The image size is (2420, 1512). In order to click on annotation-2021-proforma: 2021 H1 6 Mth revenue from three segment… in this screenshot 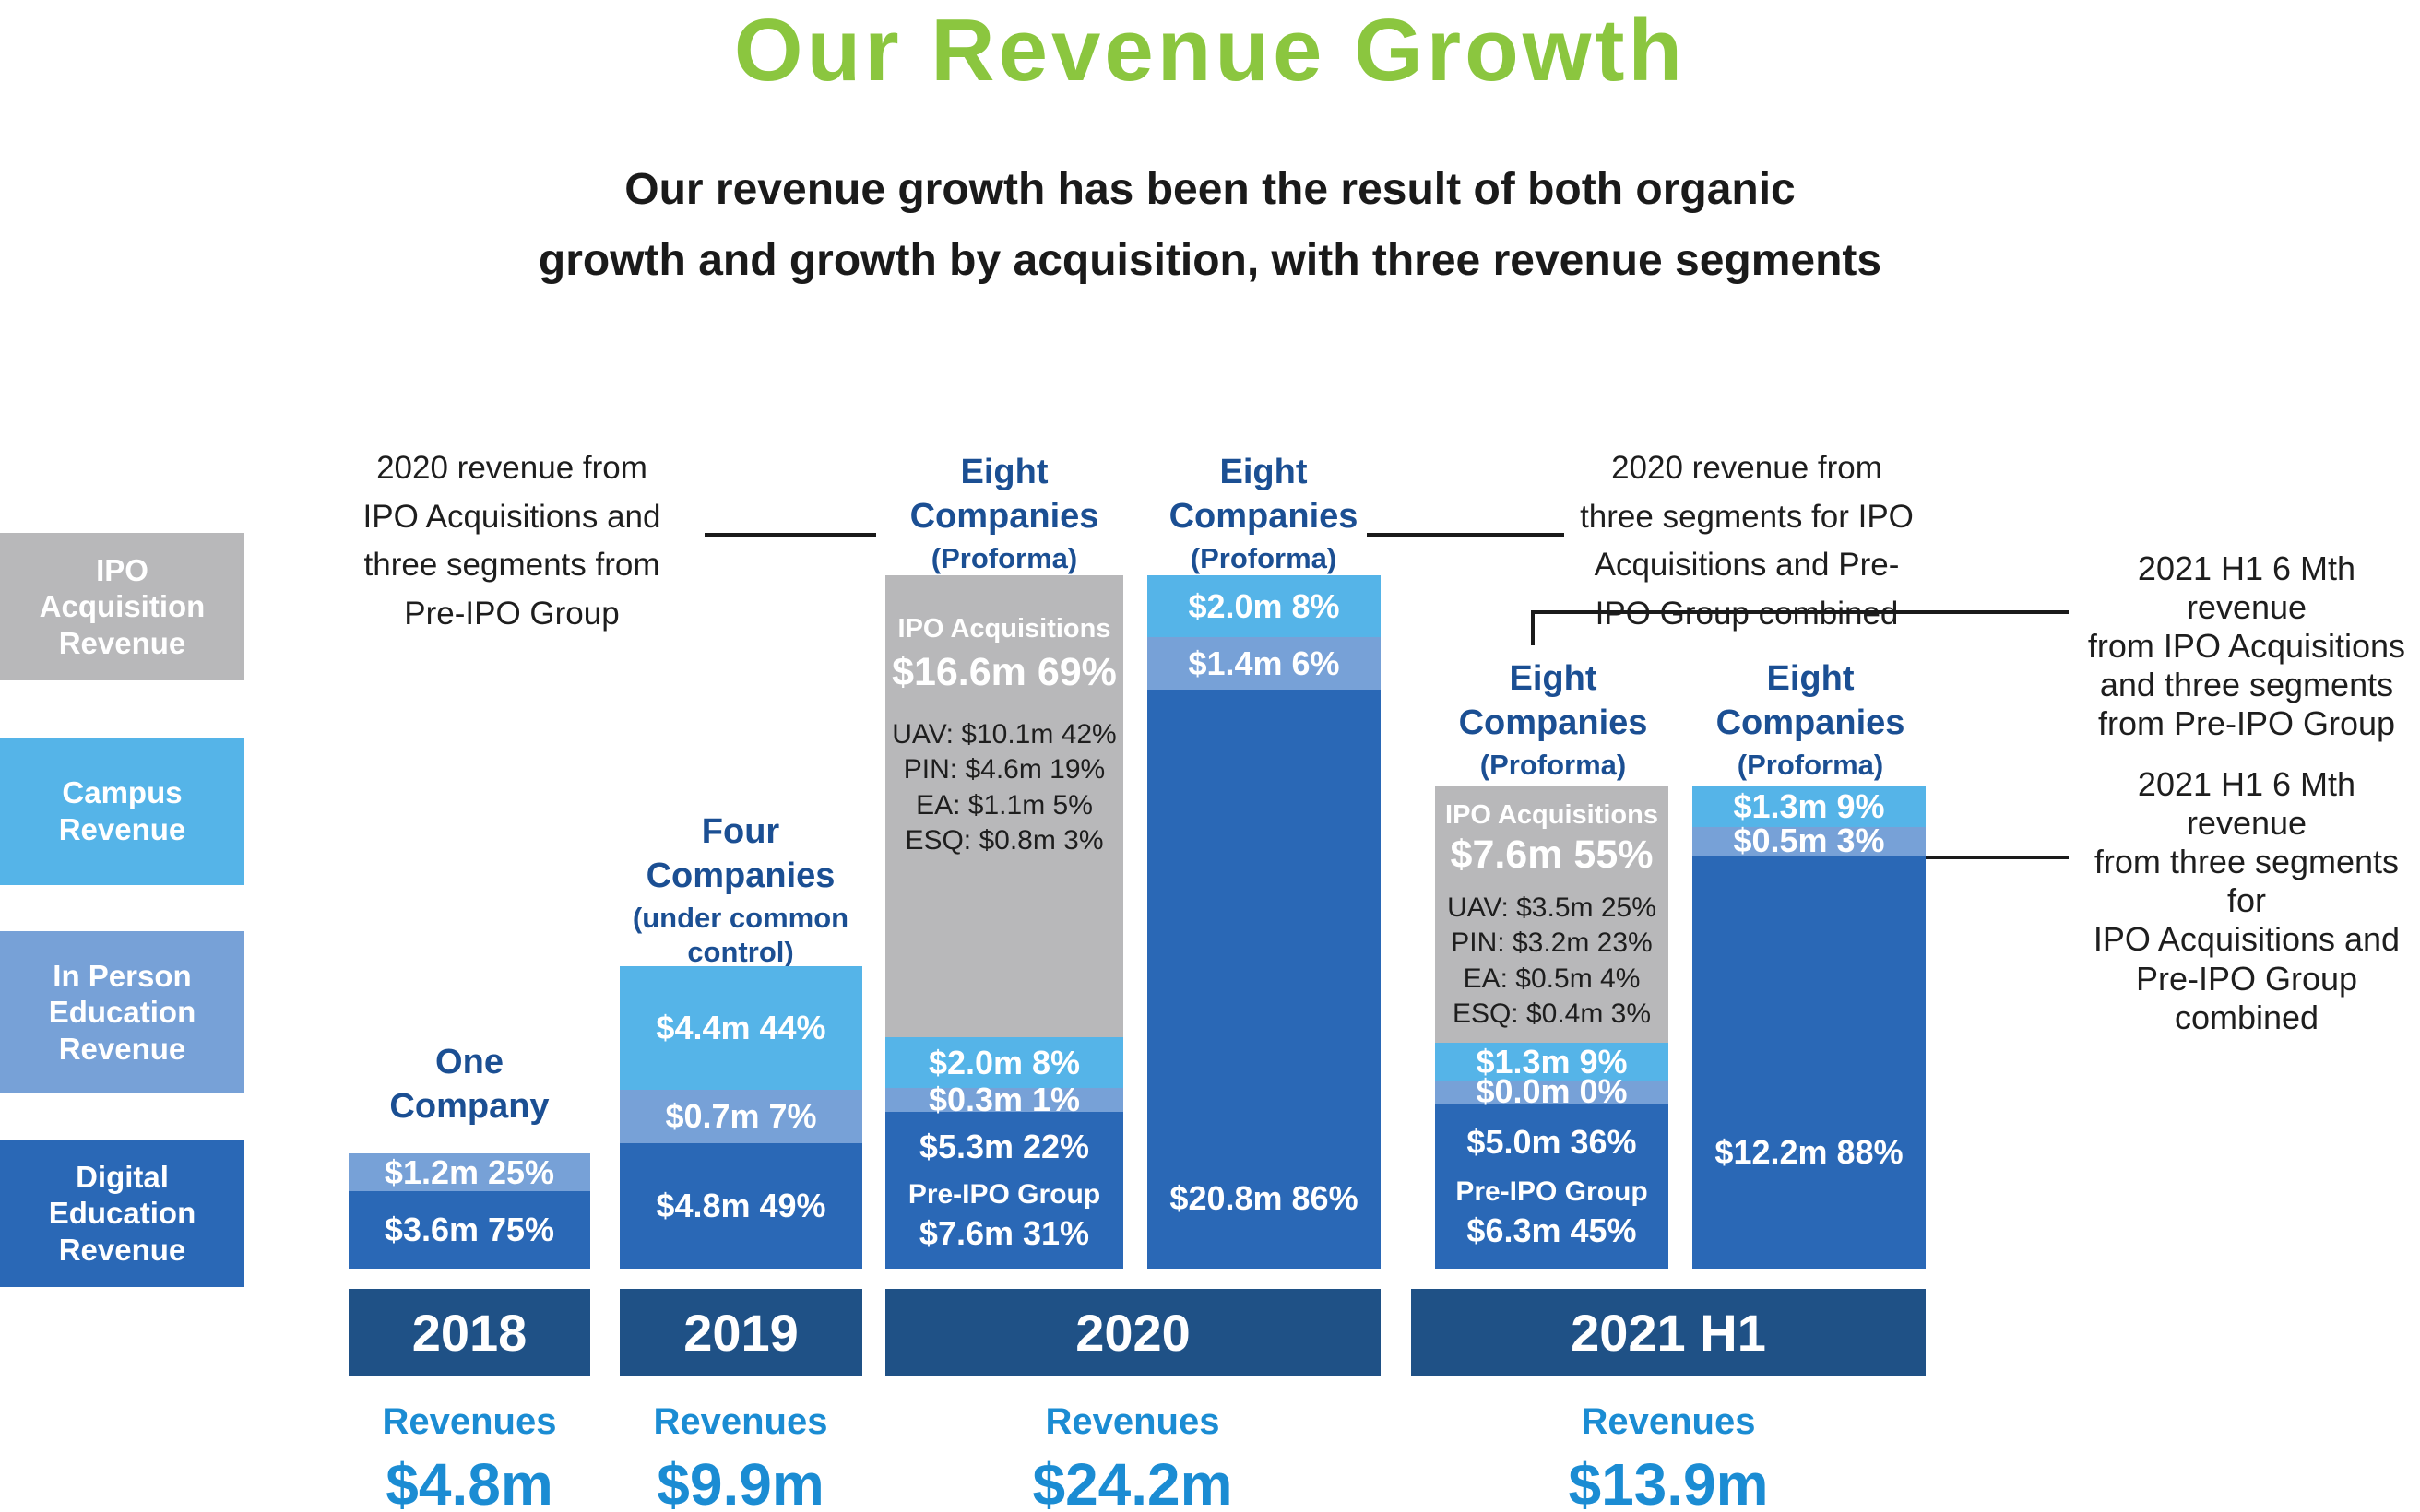, I will do `click(2247, 901)`.